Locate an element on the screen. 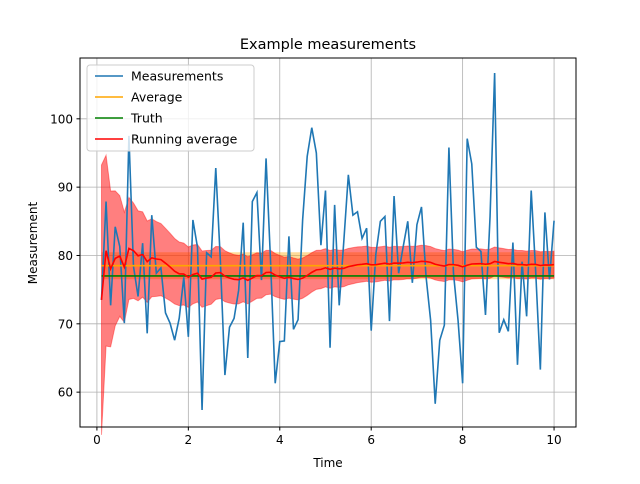 The height and width of the screenshot is (484, 640). x-tick-label: 4 is located at coordinates (280, 440).